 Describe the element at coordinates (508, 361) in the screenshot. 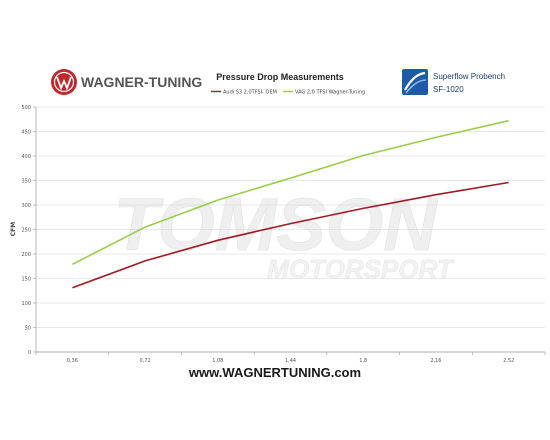

I see `x-tick-label: 2,52` at that location.